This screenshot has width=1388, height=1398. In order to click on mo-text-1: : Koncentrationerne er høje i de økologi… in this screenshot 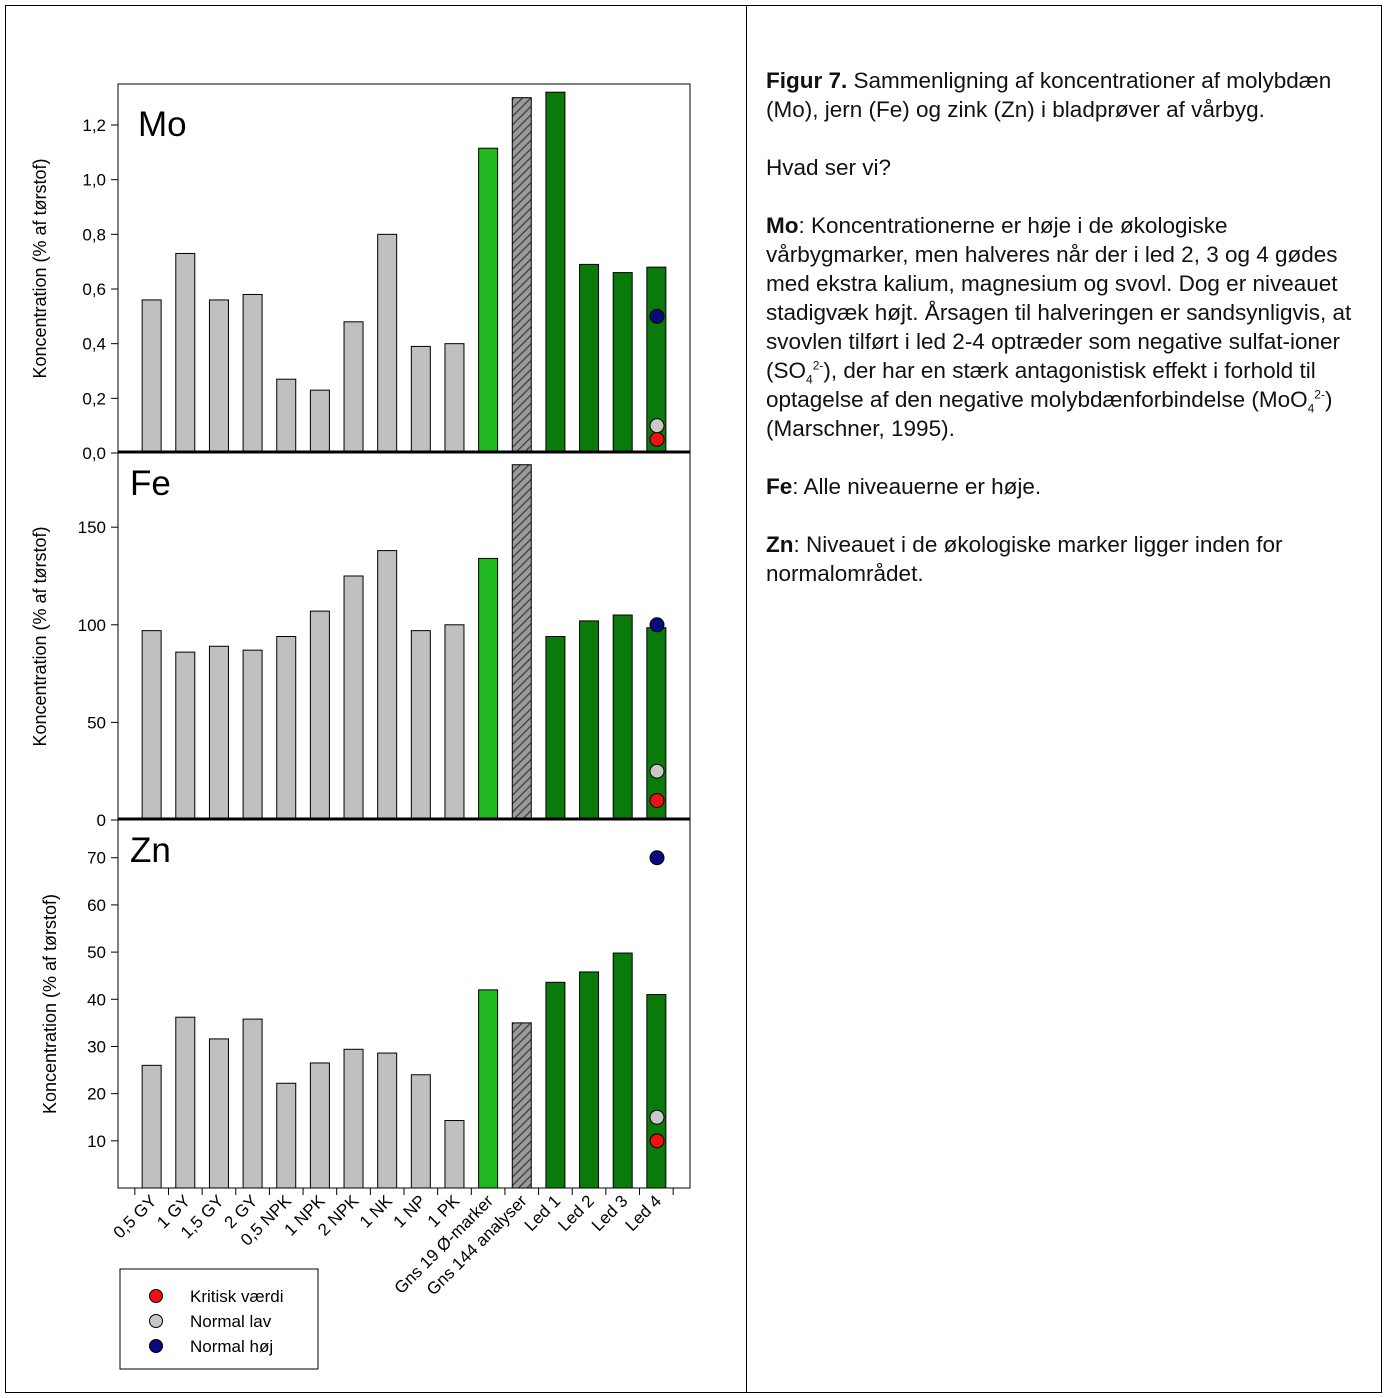, I will do `click(1059, 298)`.